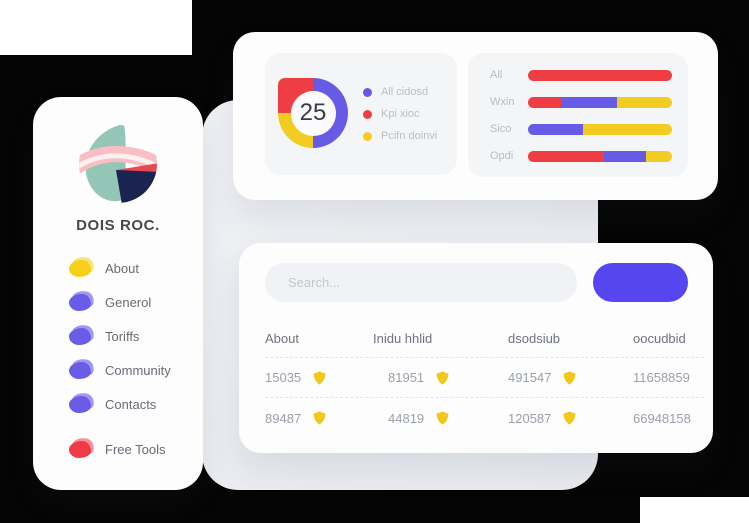 The width and height of the screenshot is (749, 523). I want to click on table-cell: 11658859, so click(661, 377).